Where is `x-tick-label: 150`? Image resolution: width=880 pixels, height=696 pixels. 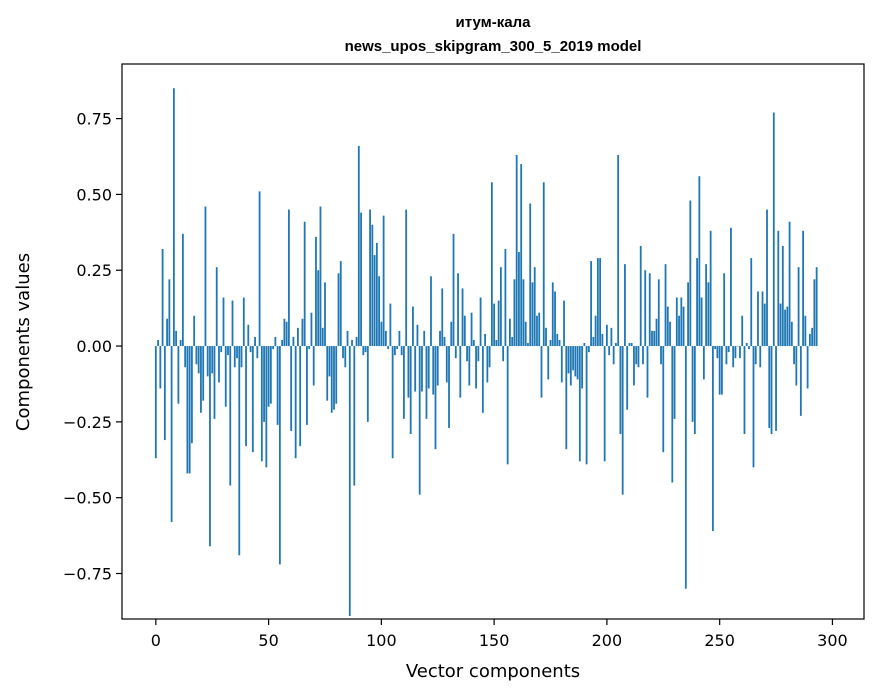 x-tick-label: 150 is located at coordinates (494, 640).